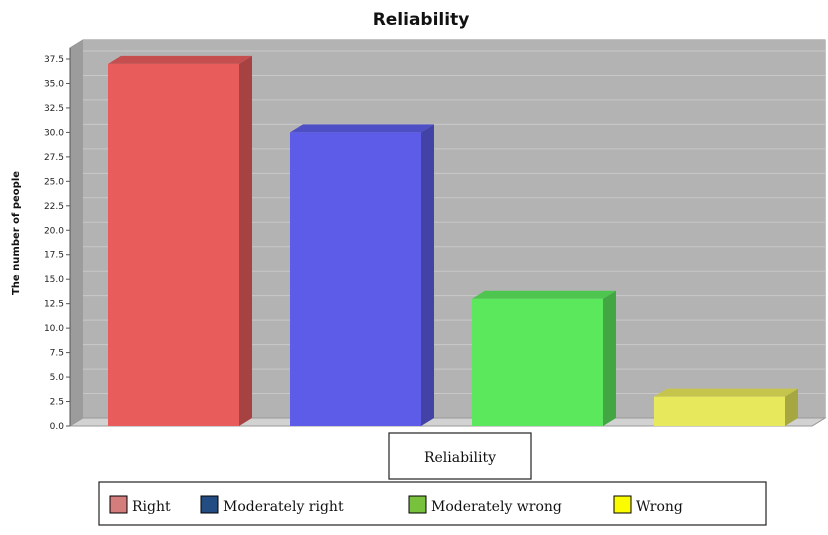 This screenshot has width=828, height=535. I want to click on y-tick-label: 7.5, so click(57, 354).